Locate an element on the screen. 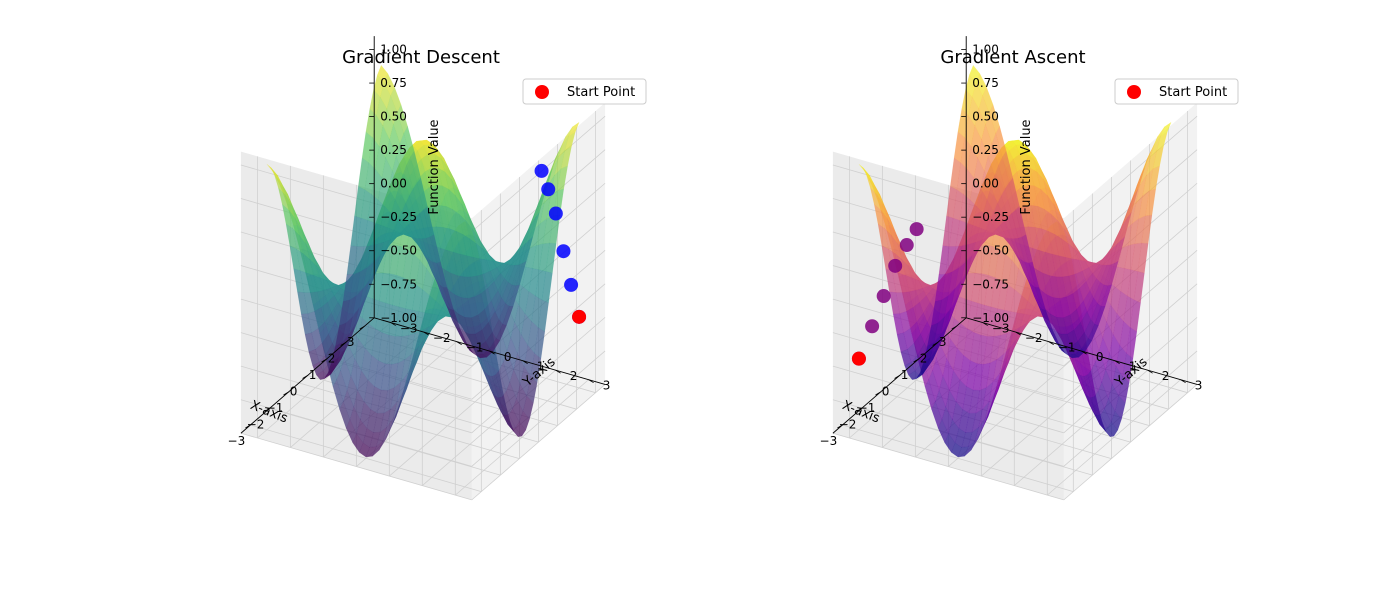 Image resolution: width=1400 pixels, height=600 pixels. legend-label-start-point: Start Point is located at coordinates (1193, 92).